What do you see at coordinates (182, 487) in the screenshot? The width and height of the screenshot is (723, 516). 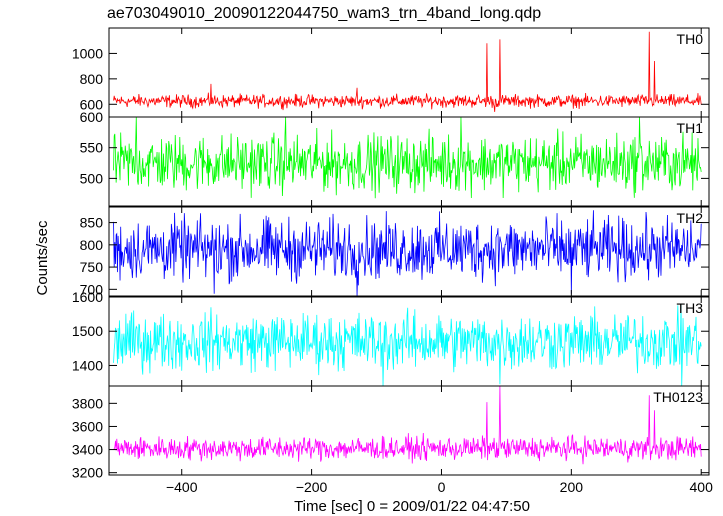 I see `x-tick-label: −400` at bounding box center [182, 487].